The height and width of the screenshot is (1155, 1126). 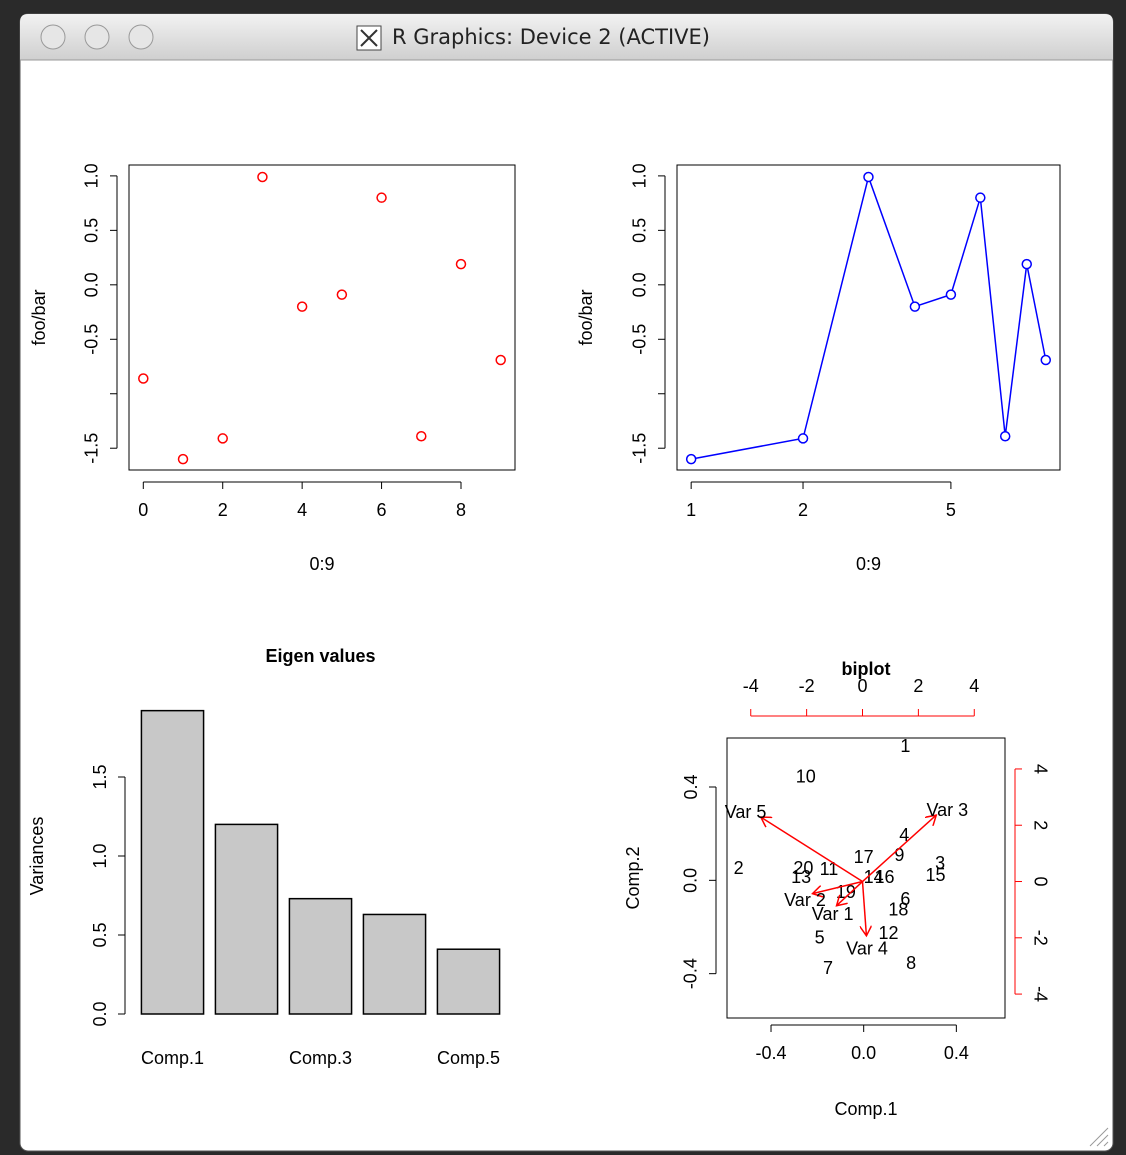 I want to click on observation-label: 12, so click(x=888, y=933).